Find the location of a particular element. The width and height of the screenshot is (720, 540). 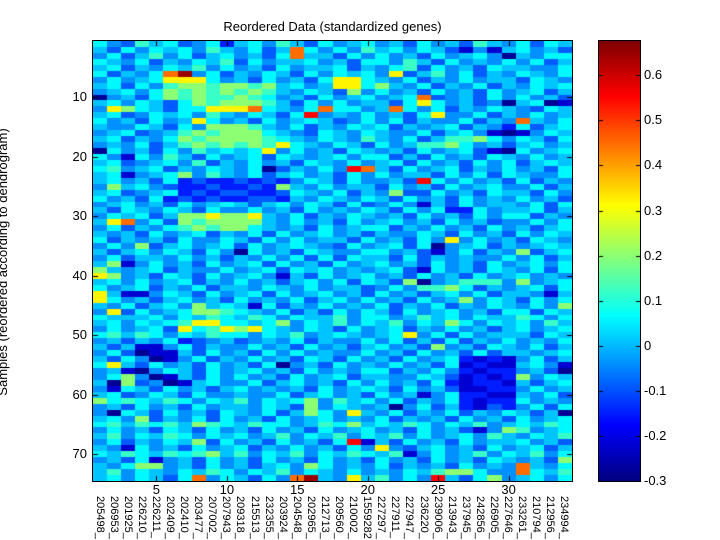

y-tick-label-40: 40 is located at coordinates (79, 275).